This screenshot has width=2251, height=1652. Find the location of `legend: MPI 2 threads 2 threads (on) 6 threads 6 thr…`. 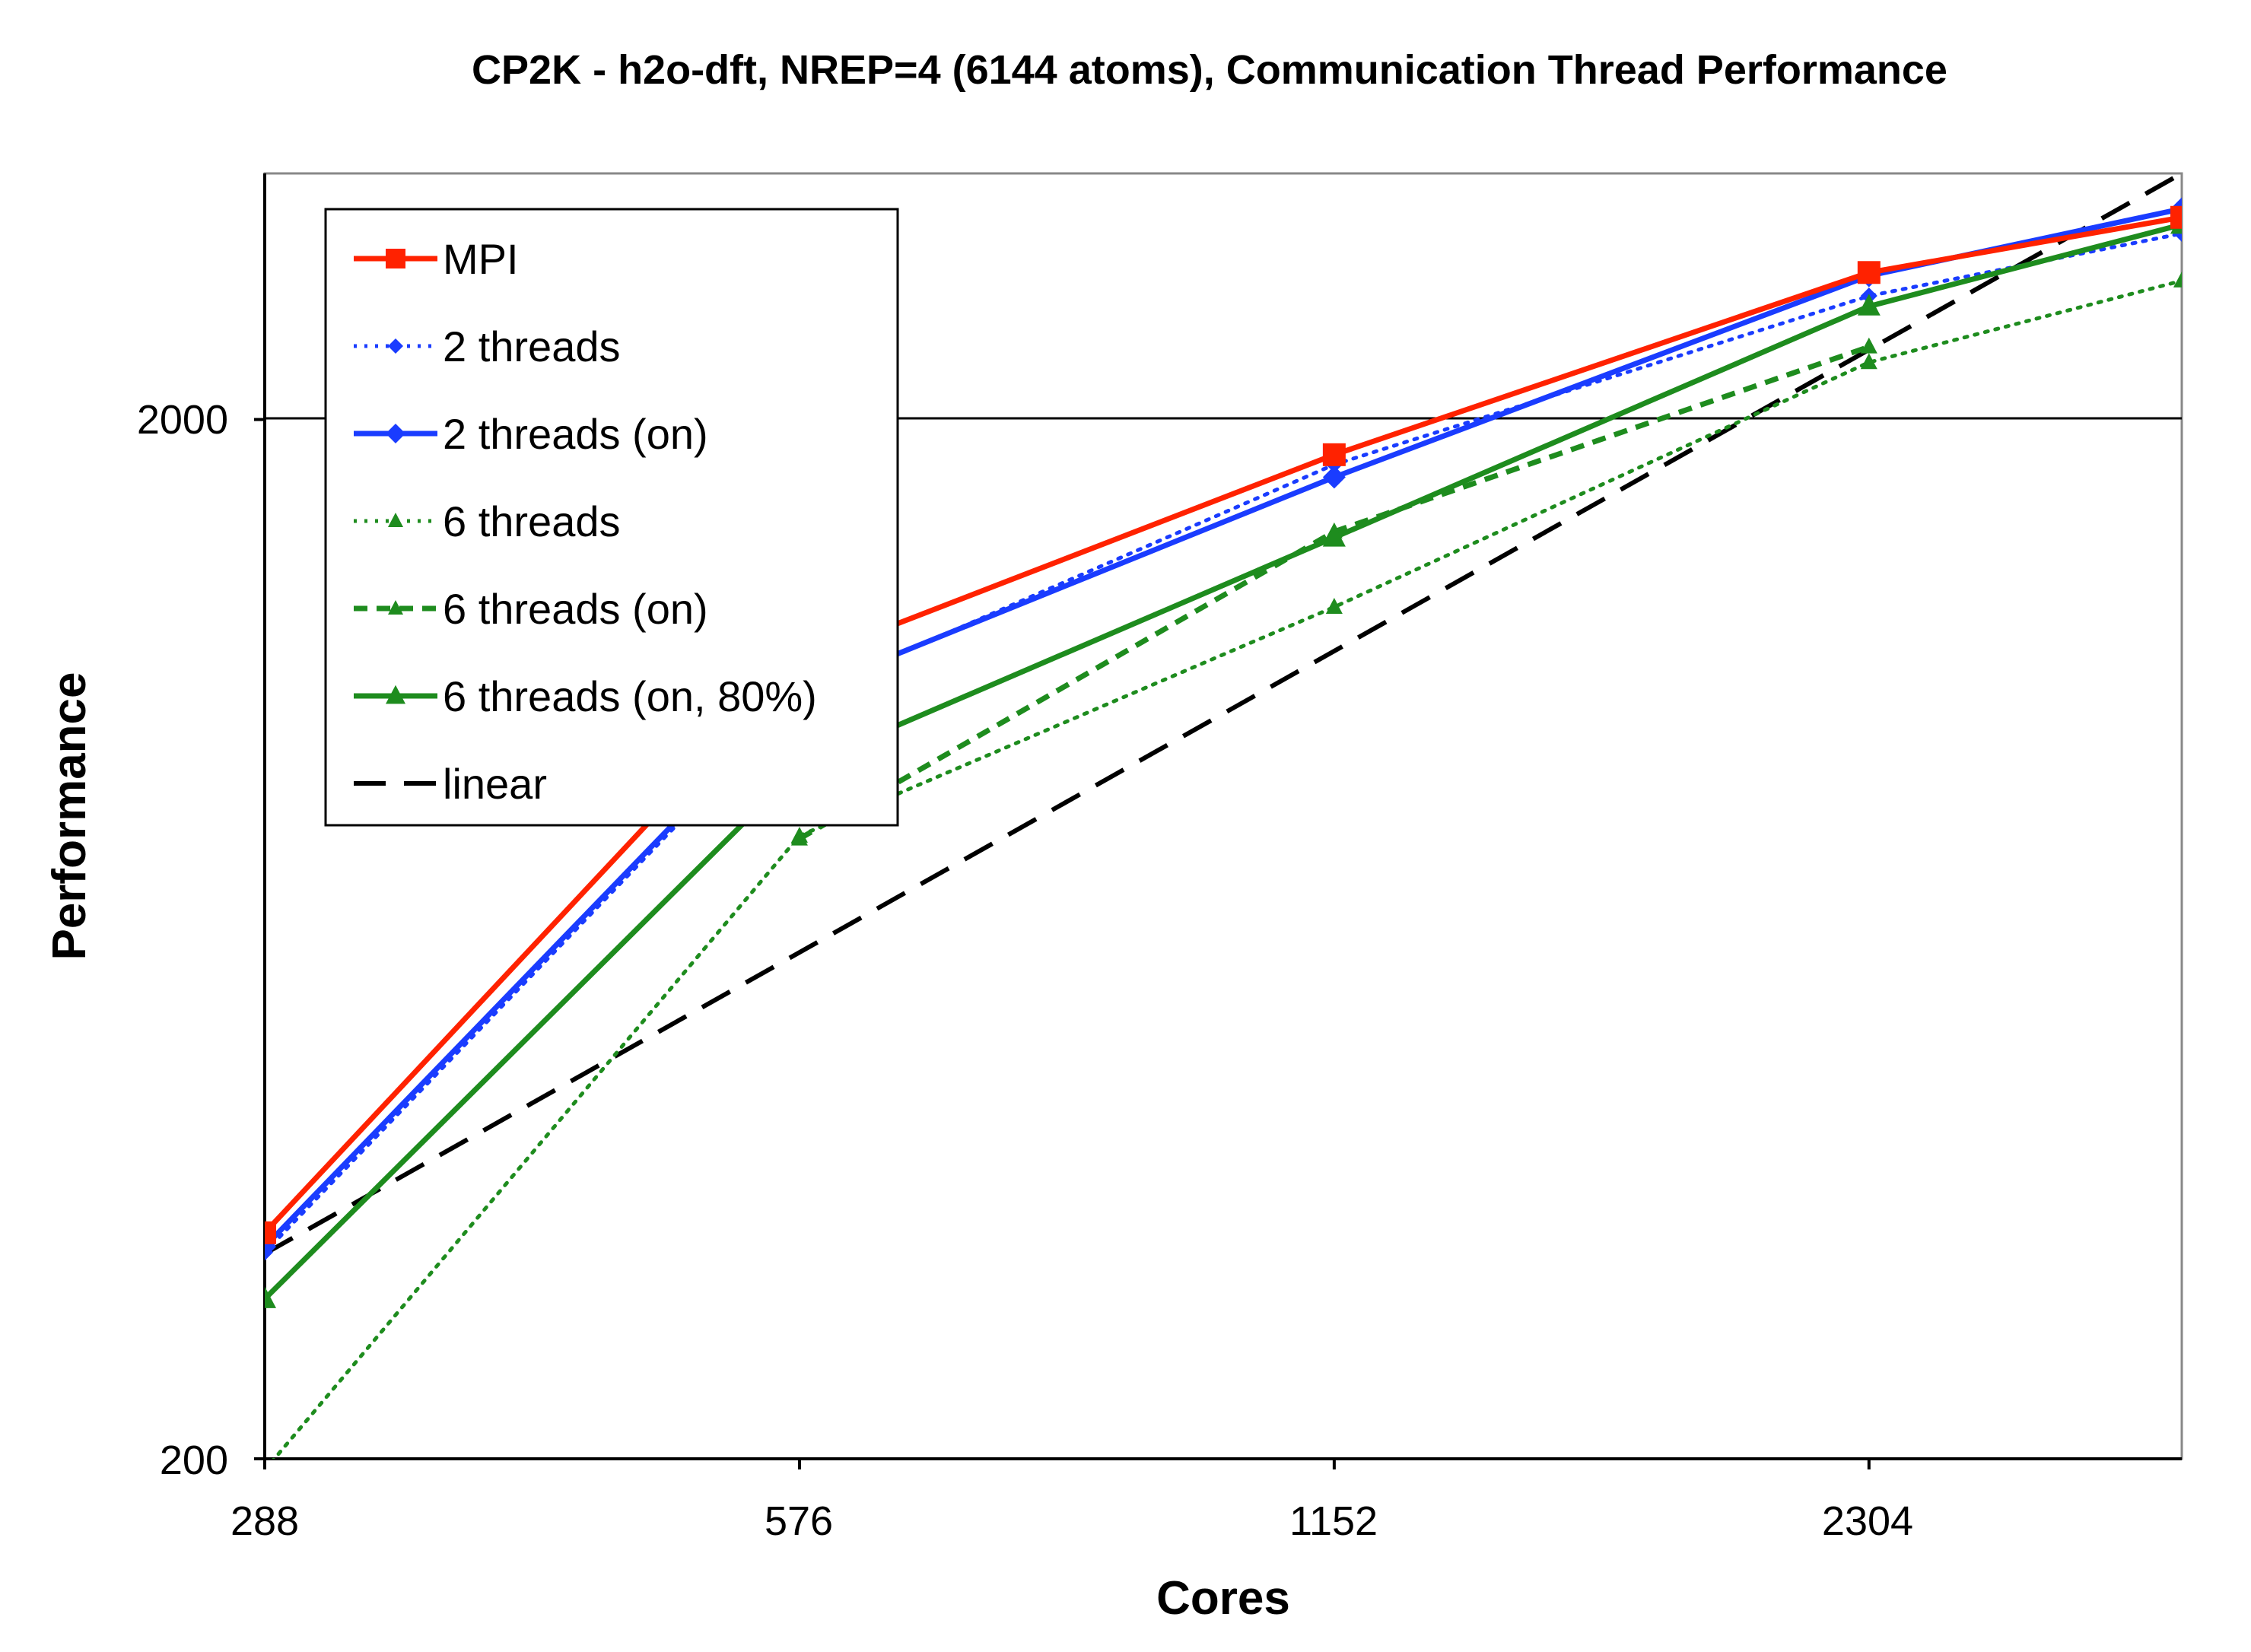

legend: MPI 2 threads 2 threads (on) 6 threads 6 thr… is located at coordinates (611, 517).